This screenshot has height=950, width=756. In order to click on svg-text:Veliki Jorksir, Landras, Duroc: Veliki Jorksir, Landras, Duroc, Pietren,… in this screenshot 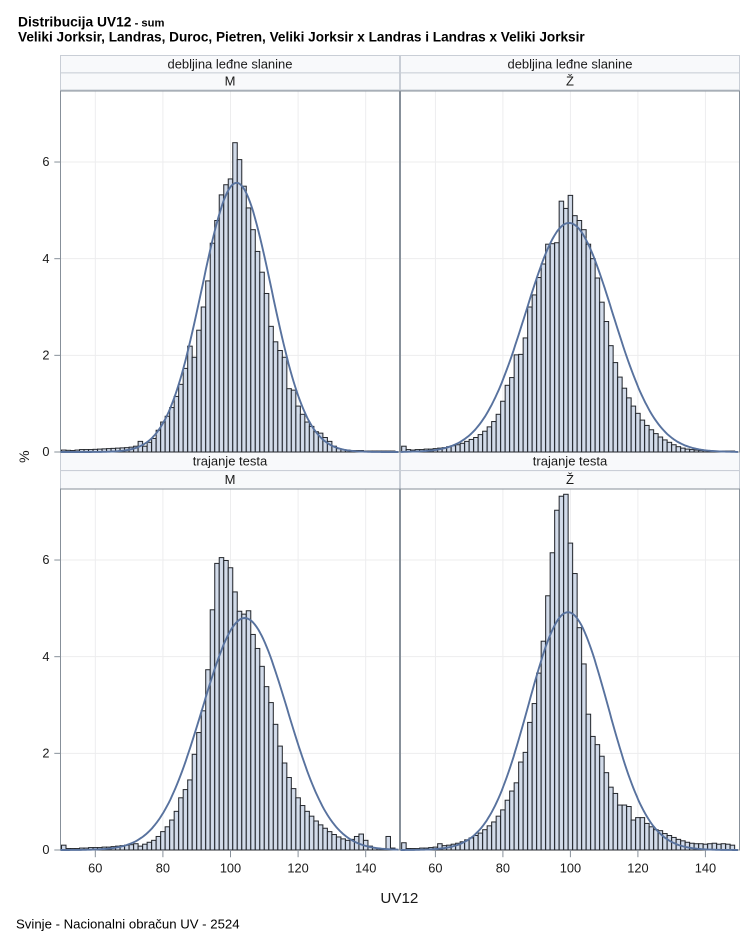, I will do `click(301, 36)`.